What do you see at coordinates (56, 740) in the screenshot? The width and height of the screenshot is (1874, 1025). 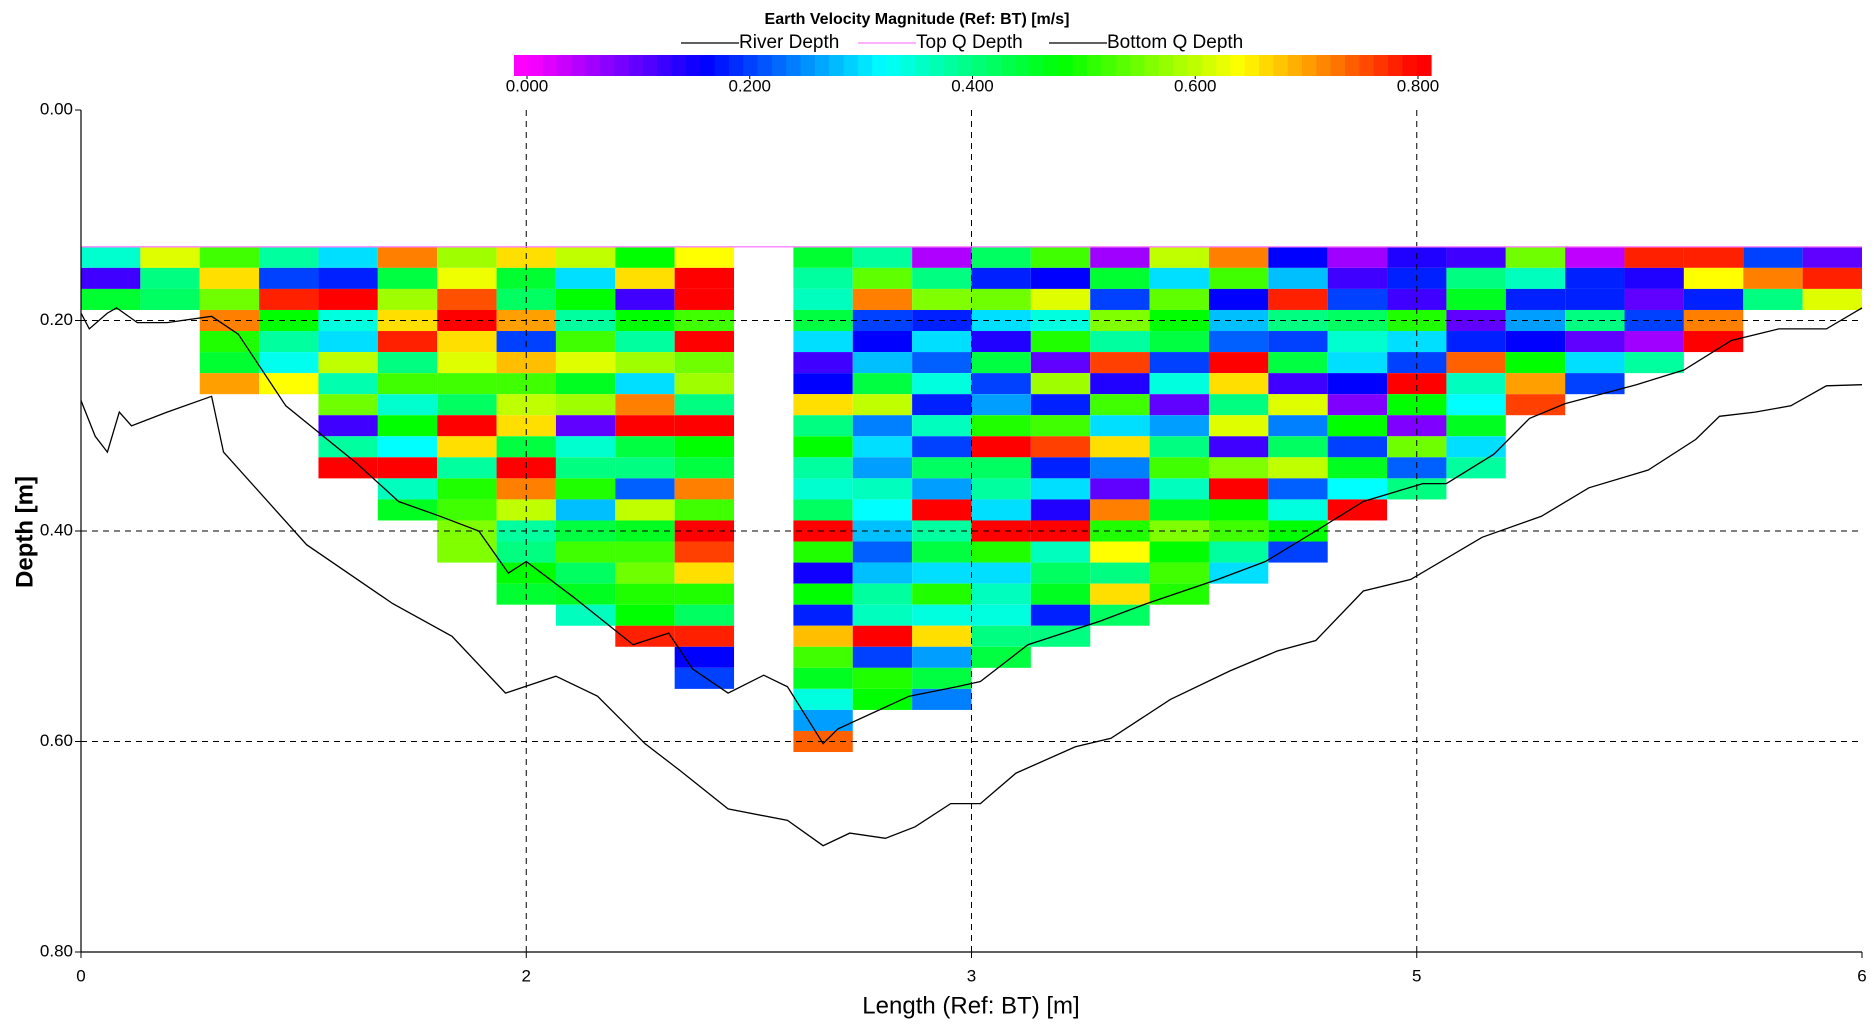 I see `y-tick-label: 0.60` at bounding box center [56, 740].